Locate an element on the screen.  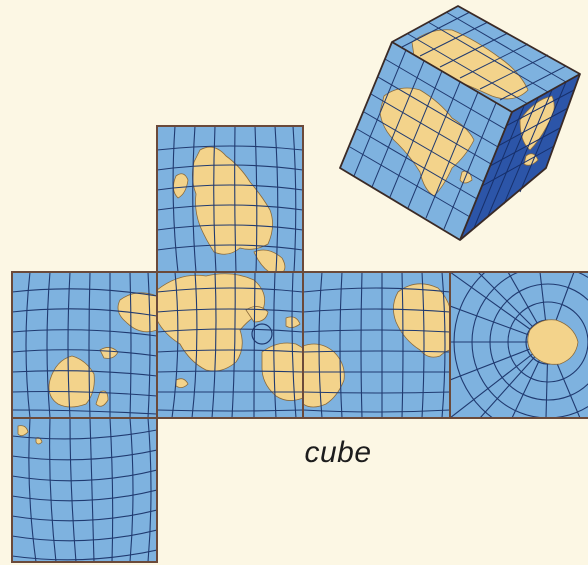
cube-caption: cube is located at coordinates (338, 453).